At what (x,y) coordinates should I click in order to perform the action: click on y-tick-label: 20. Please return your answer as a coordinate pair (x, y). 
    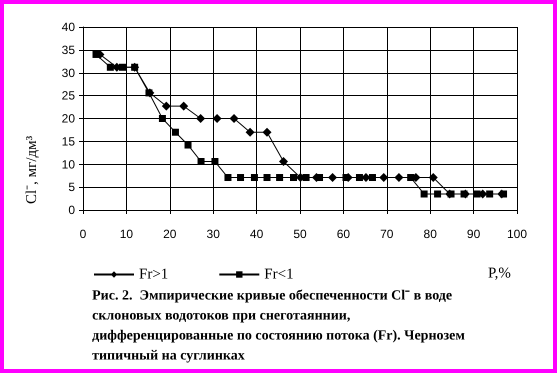
    Looking at the image, I should click on (69, 119).